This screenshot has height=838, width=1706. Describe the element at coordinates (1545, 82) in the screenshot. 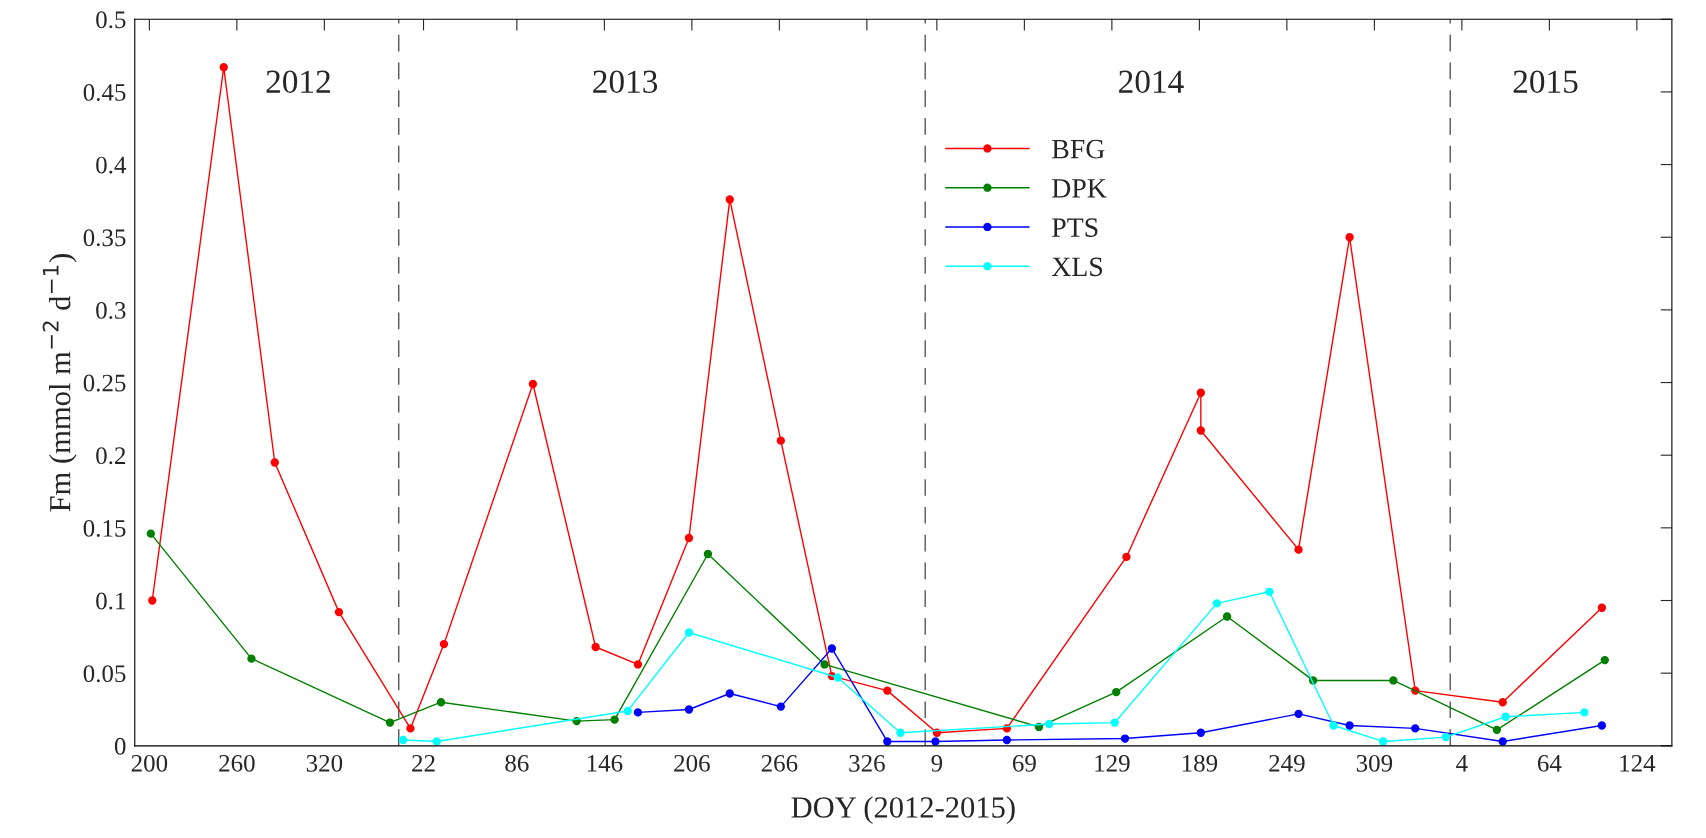

I see `annotation: 2015` at that location.